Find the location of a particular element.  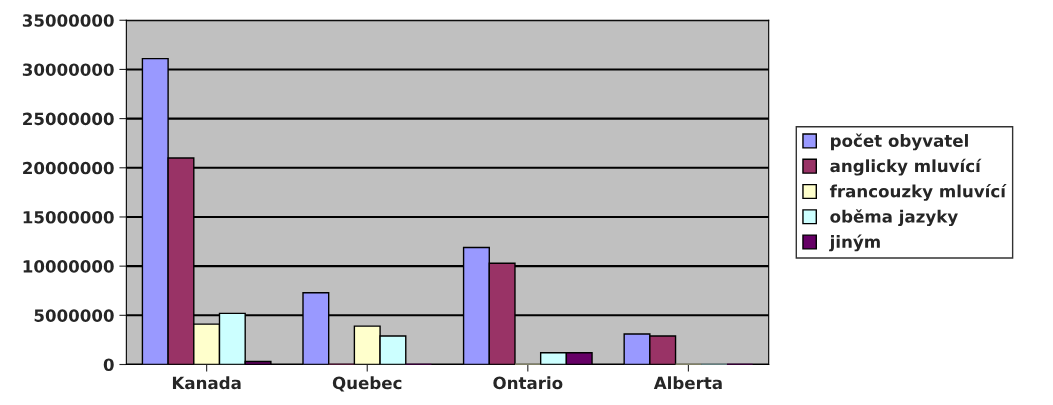

legend-label: počet obyvatel is located at coordinates (899, 142).